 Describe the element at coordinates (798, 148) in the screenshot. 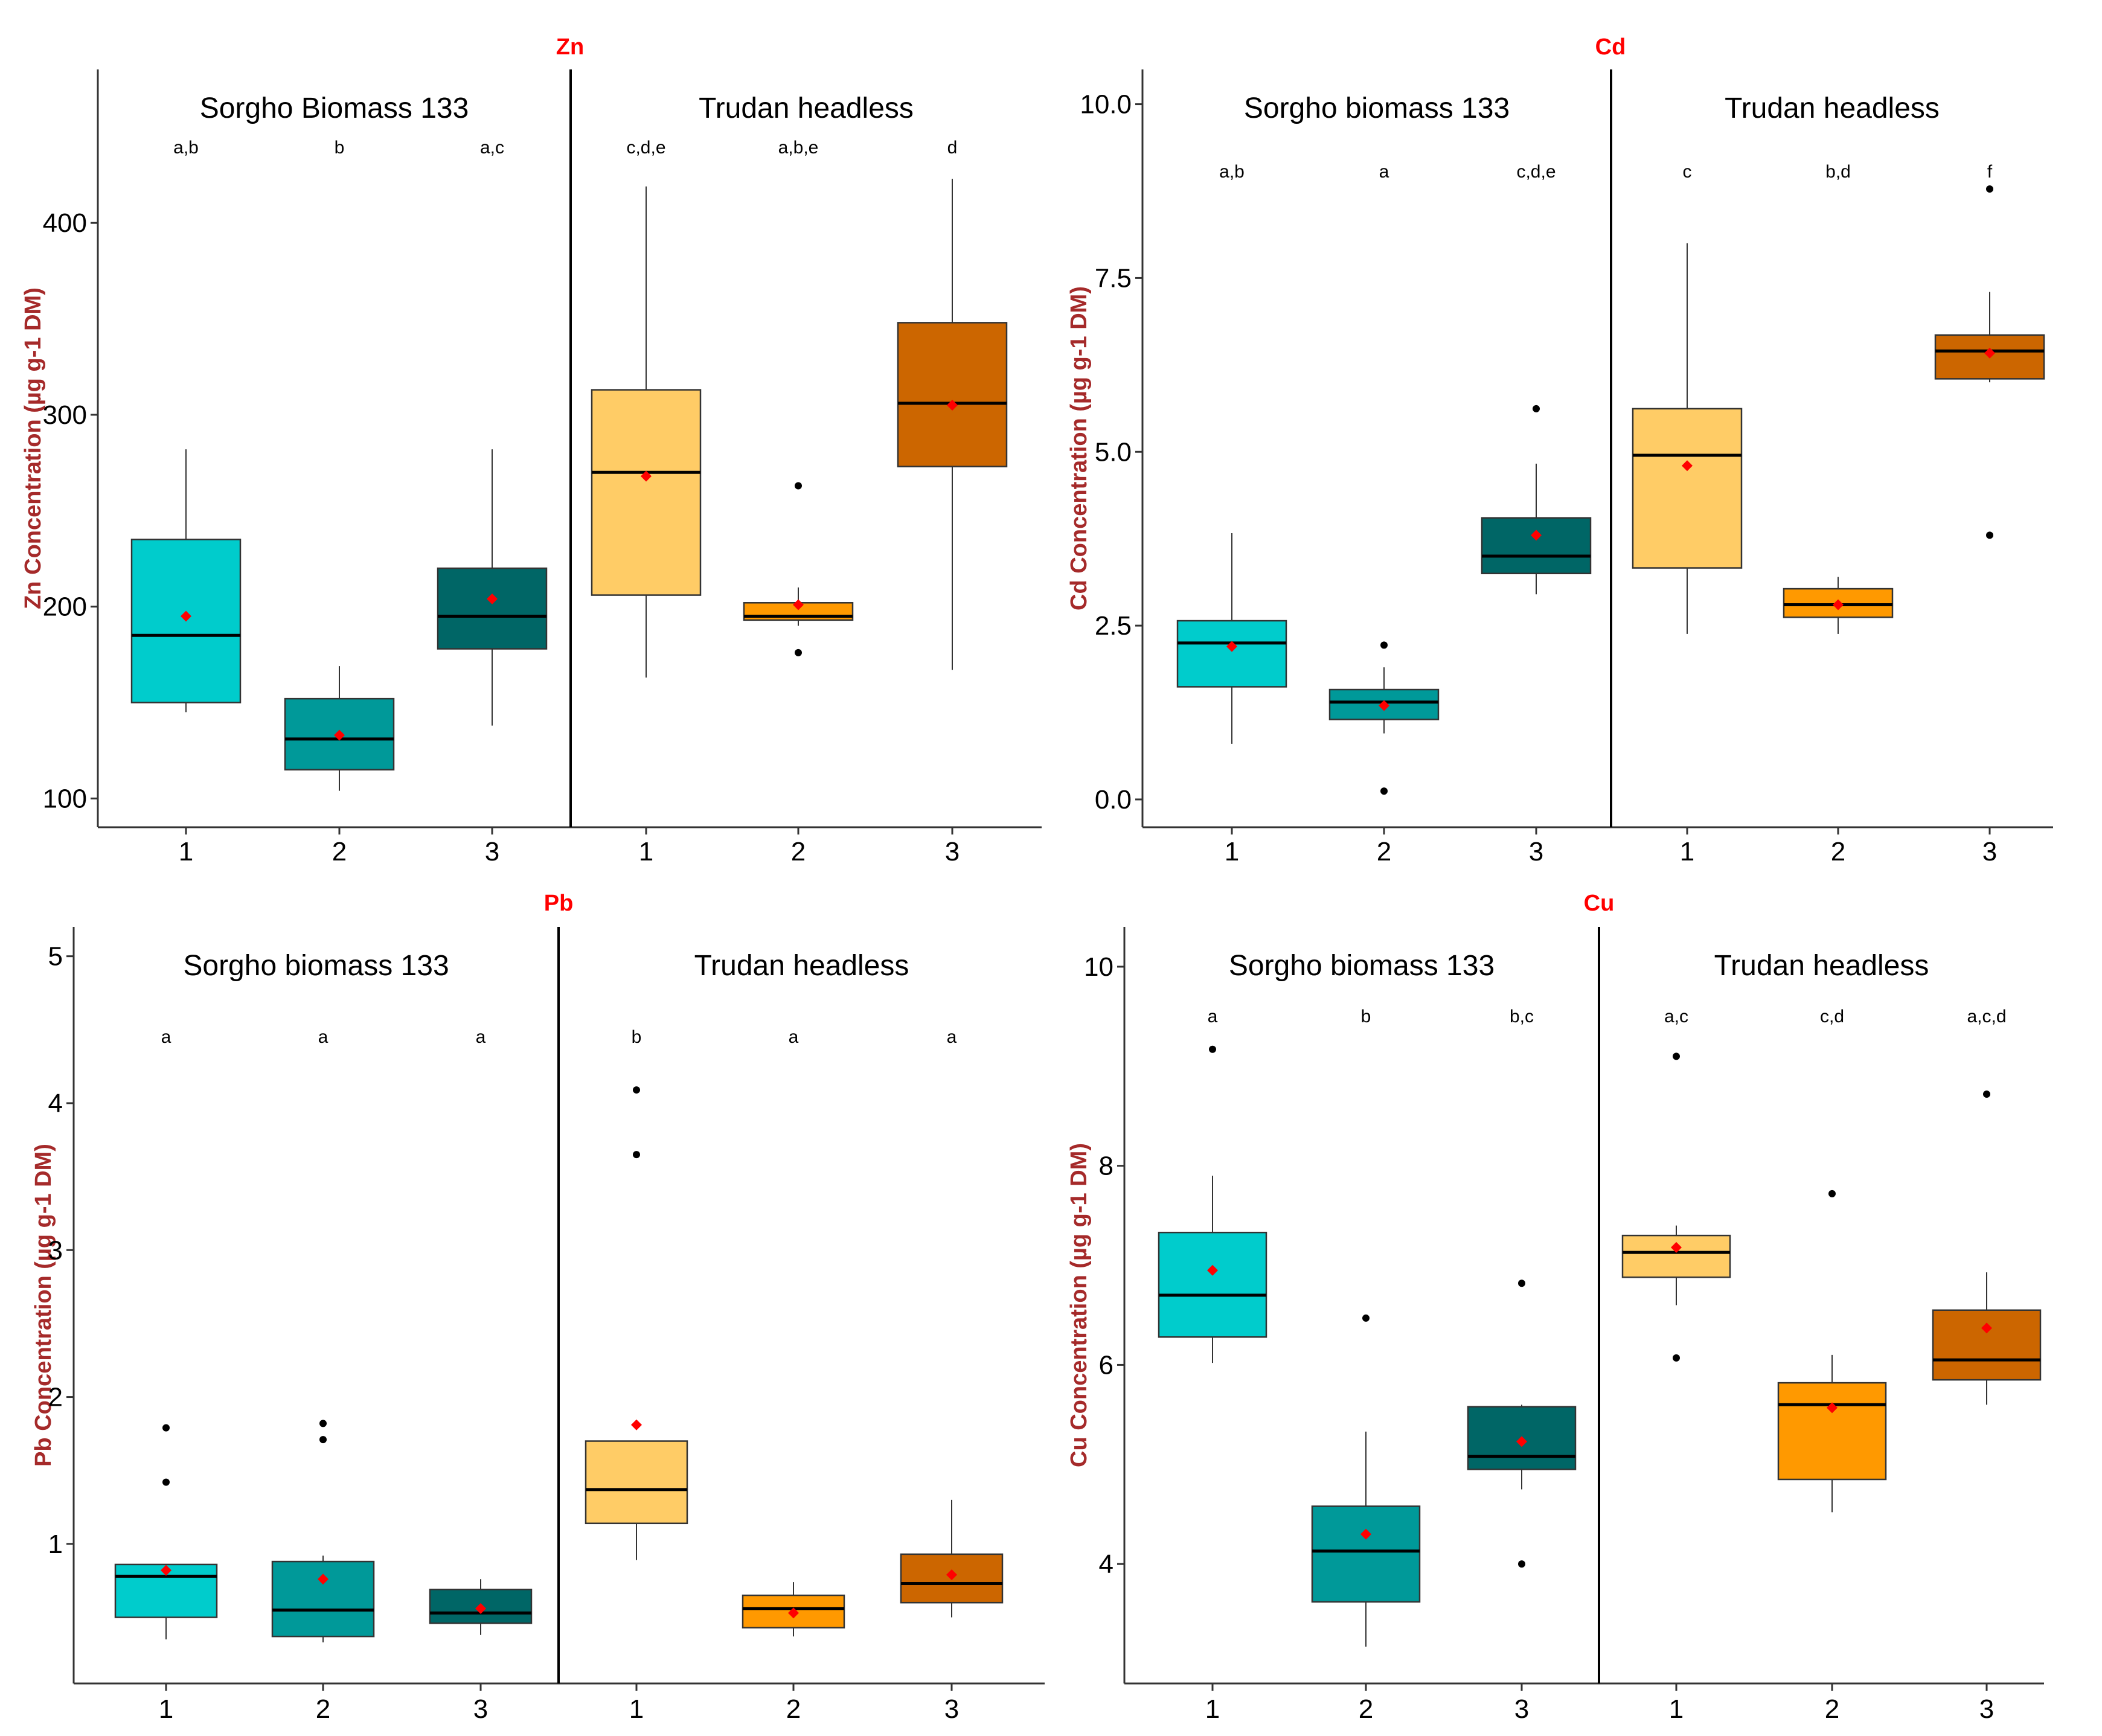

I see `significance-letters: a,b,e` at that location.